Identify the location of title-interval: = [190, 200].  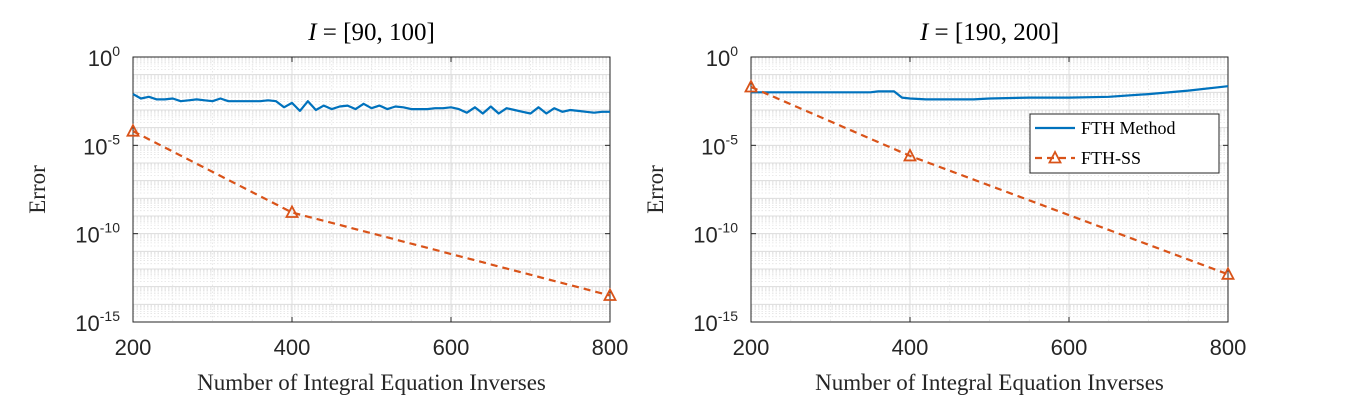
(993, 32).